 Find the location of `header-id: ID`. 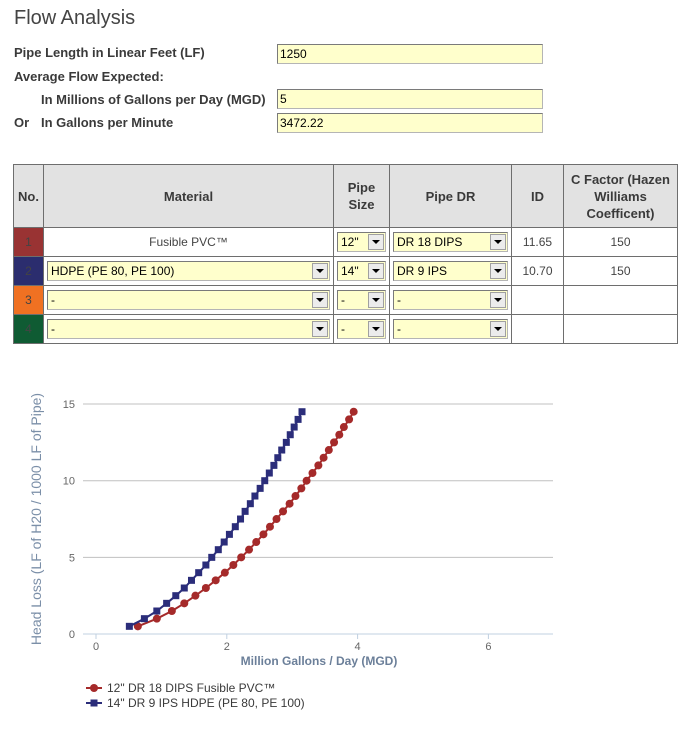

header-id: ID is located at coordinates (537, 196).